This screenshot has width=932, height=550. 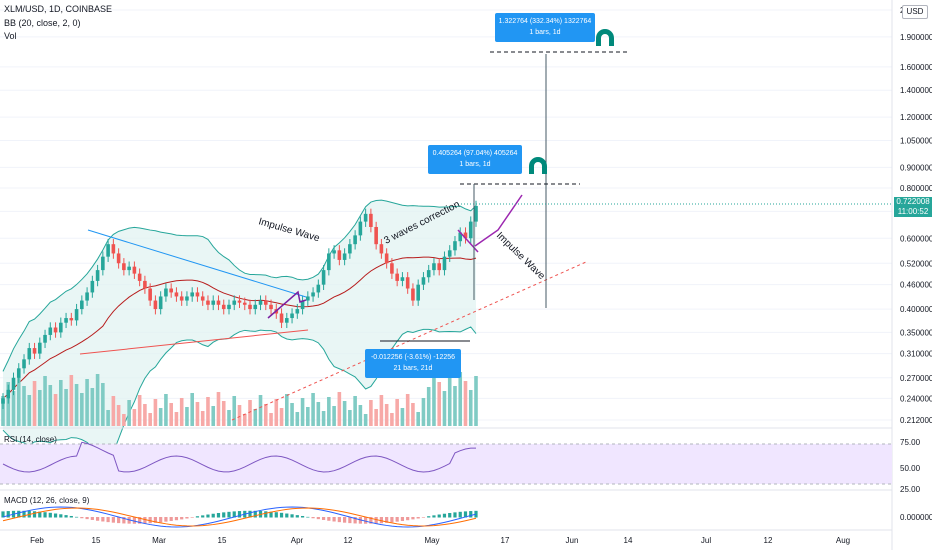 What do you see at coordinates (466, 508) in the screenshot?
I see `macd-pane: MACD (12, 26, close, 9) 0.000000` at bounding box center [466, 508].